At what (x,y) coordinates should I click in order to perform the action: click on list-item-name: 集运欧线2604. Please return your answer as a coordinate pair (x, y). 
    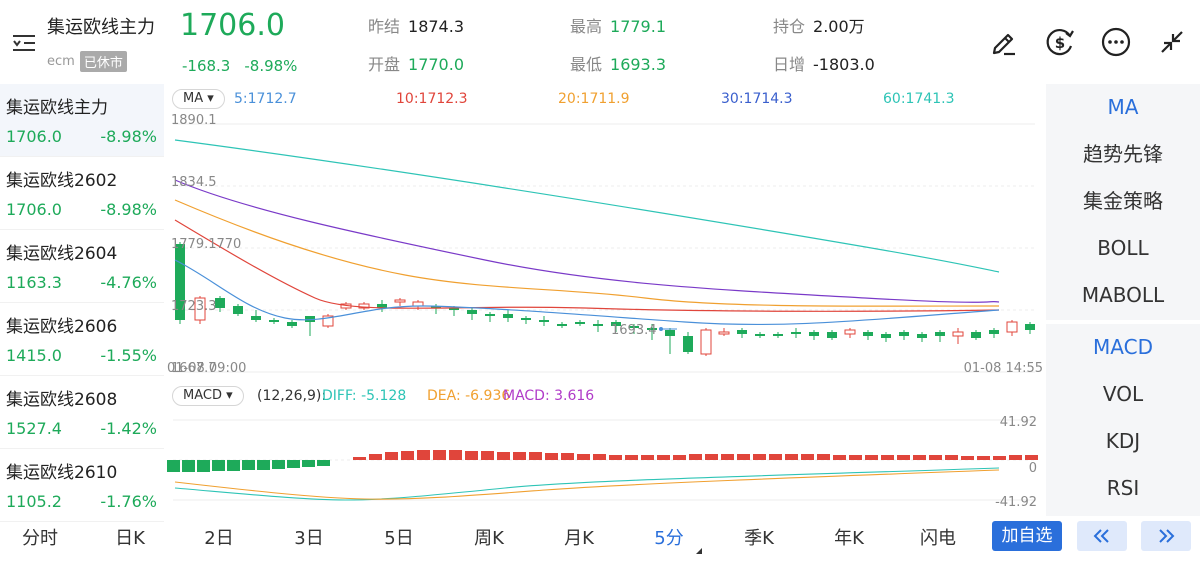
    Looking at the image, I should click on (62, 254).